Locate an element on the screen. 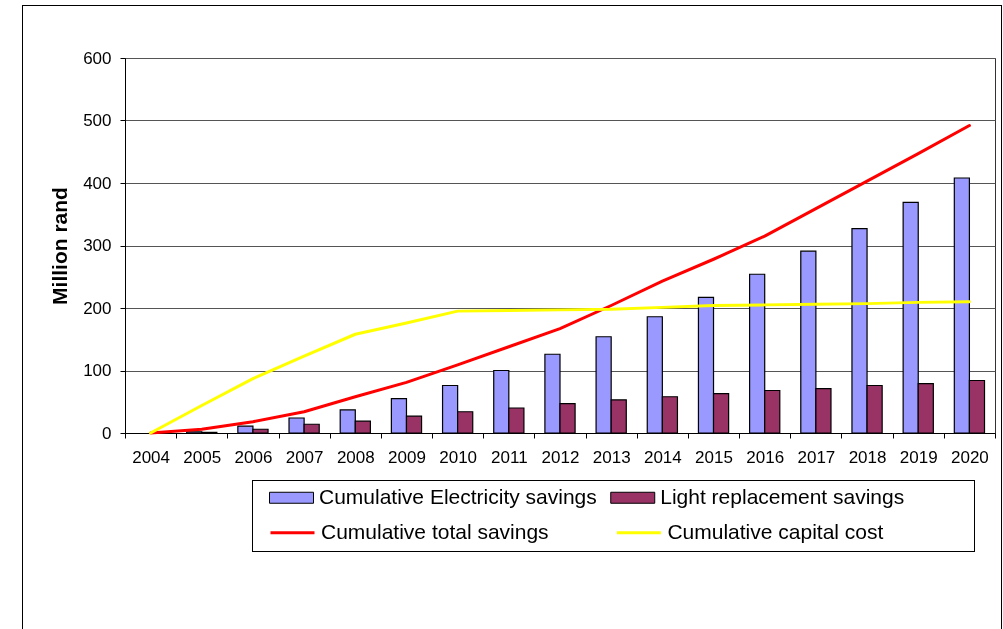 The height and width of the screenshot is (629, 1003). y-tick-label: 400 is located at coordinates (97, 183).